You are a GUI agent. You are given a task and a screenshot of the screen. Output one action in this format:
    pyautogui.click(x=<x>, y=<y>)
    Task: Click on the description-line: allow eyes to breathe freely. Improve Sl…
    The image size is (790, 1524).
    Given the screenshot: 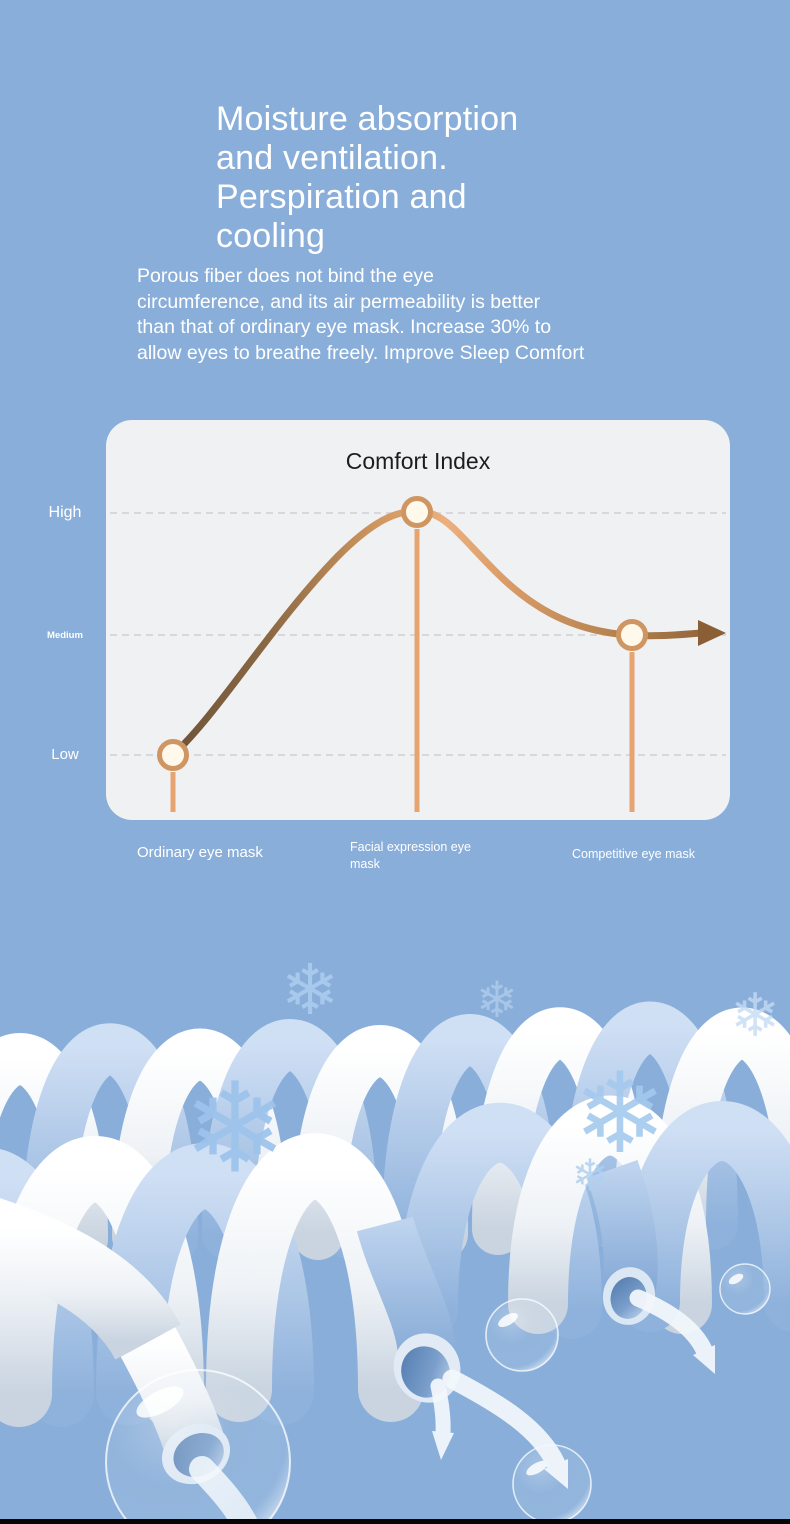 What is the action you would take?
    pyautogui.click(x=361, y=352)
    